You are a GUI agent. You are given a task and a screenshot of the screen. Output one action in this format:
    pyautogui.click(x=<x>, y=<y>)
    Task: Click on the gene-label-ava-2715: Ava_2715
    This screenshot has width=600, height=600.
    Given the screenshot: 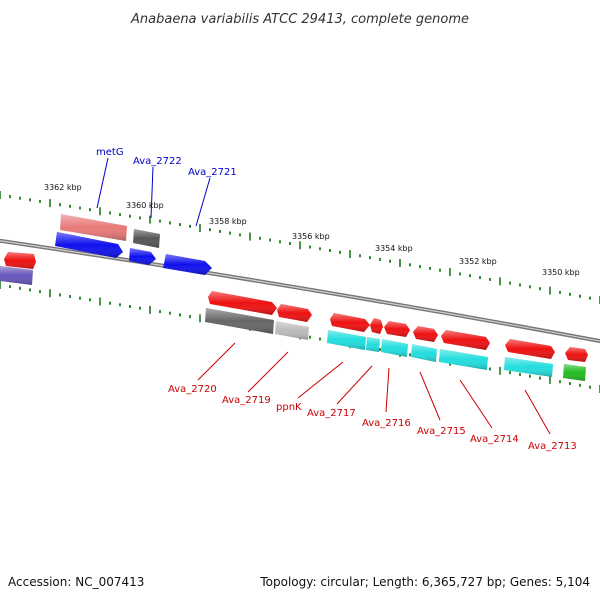 What is the action you would take?
    pyautogui.click(x=441, y=431)
    